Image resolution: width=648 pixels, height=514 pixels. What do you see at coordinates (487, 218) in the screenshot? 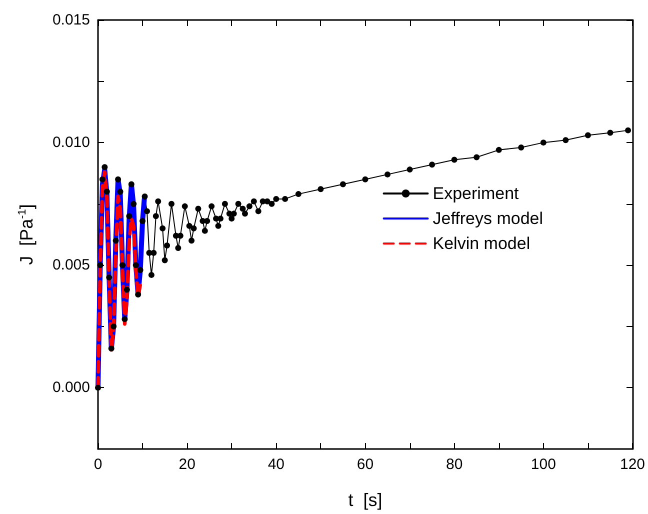
I see `legend-label: Jeffreys model` at bounding box center [487, 218].